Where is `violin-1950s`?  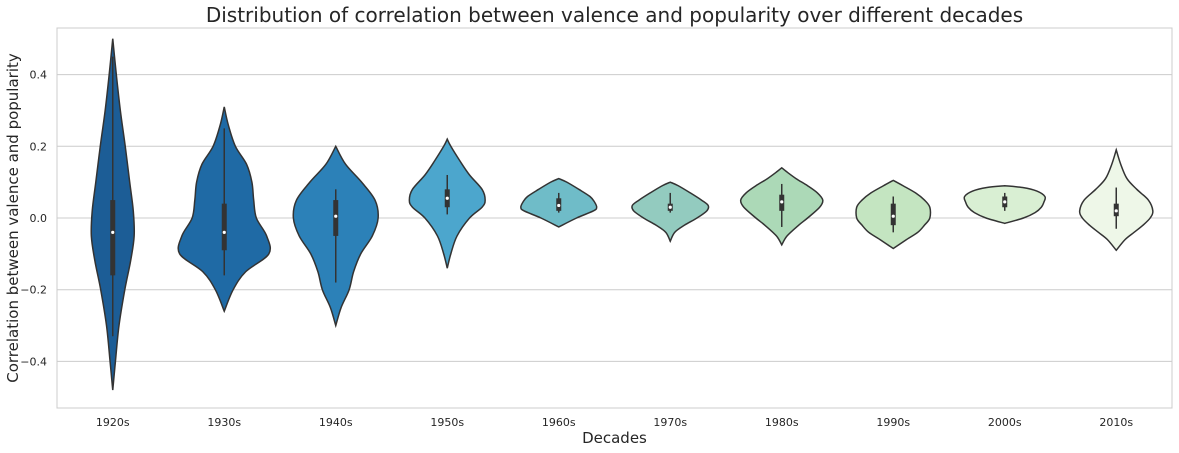
violin-1950s is located at coordinates (447, 203).